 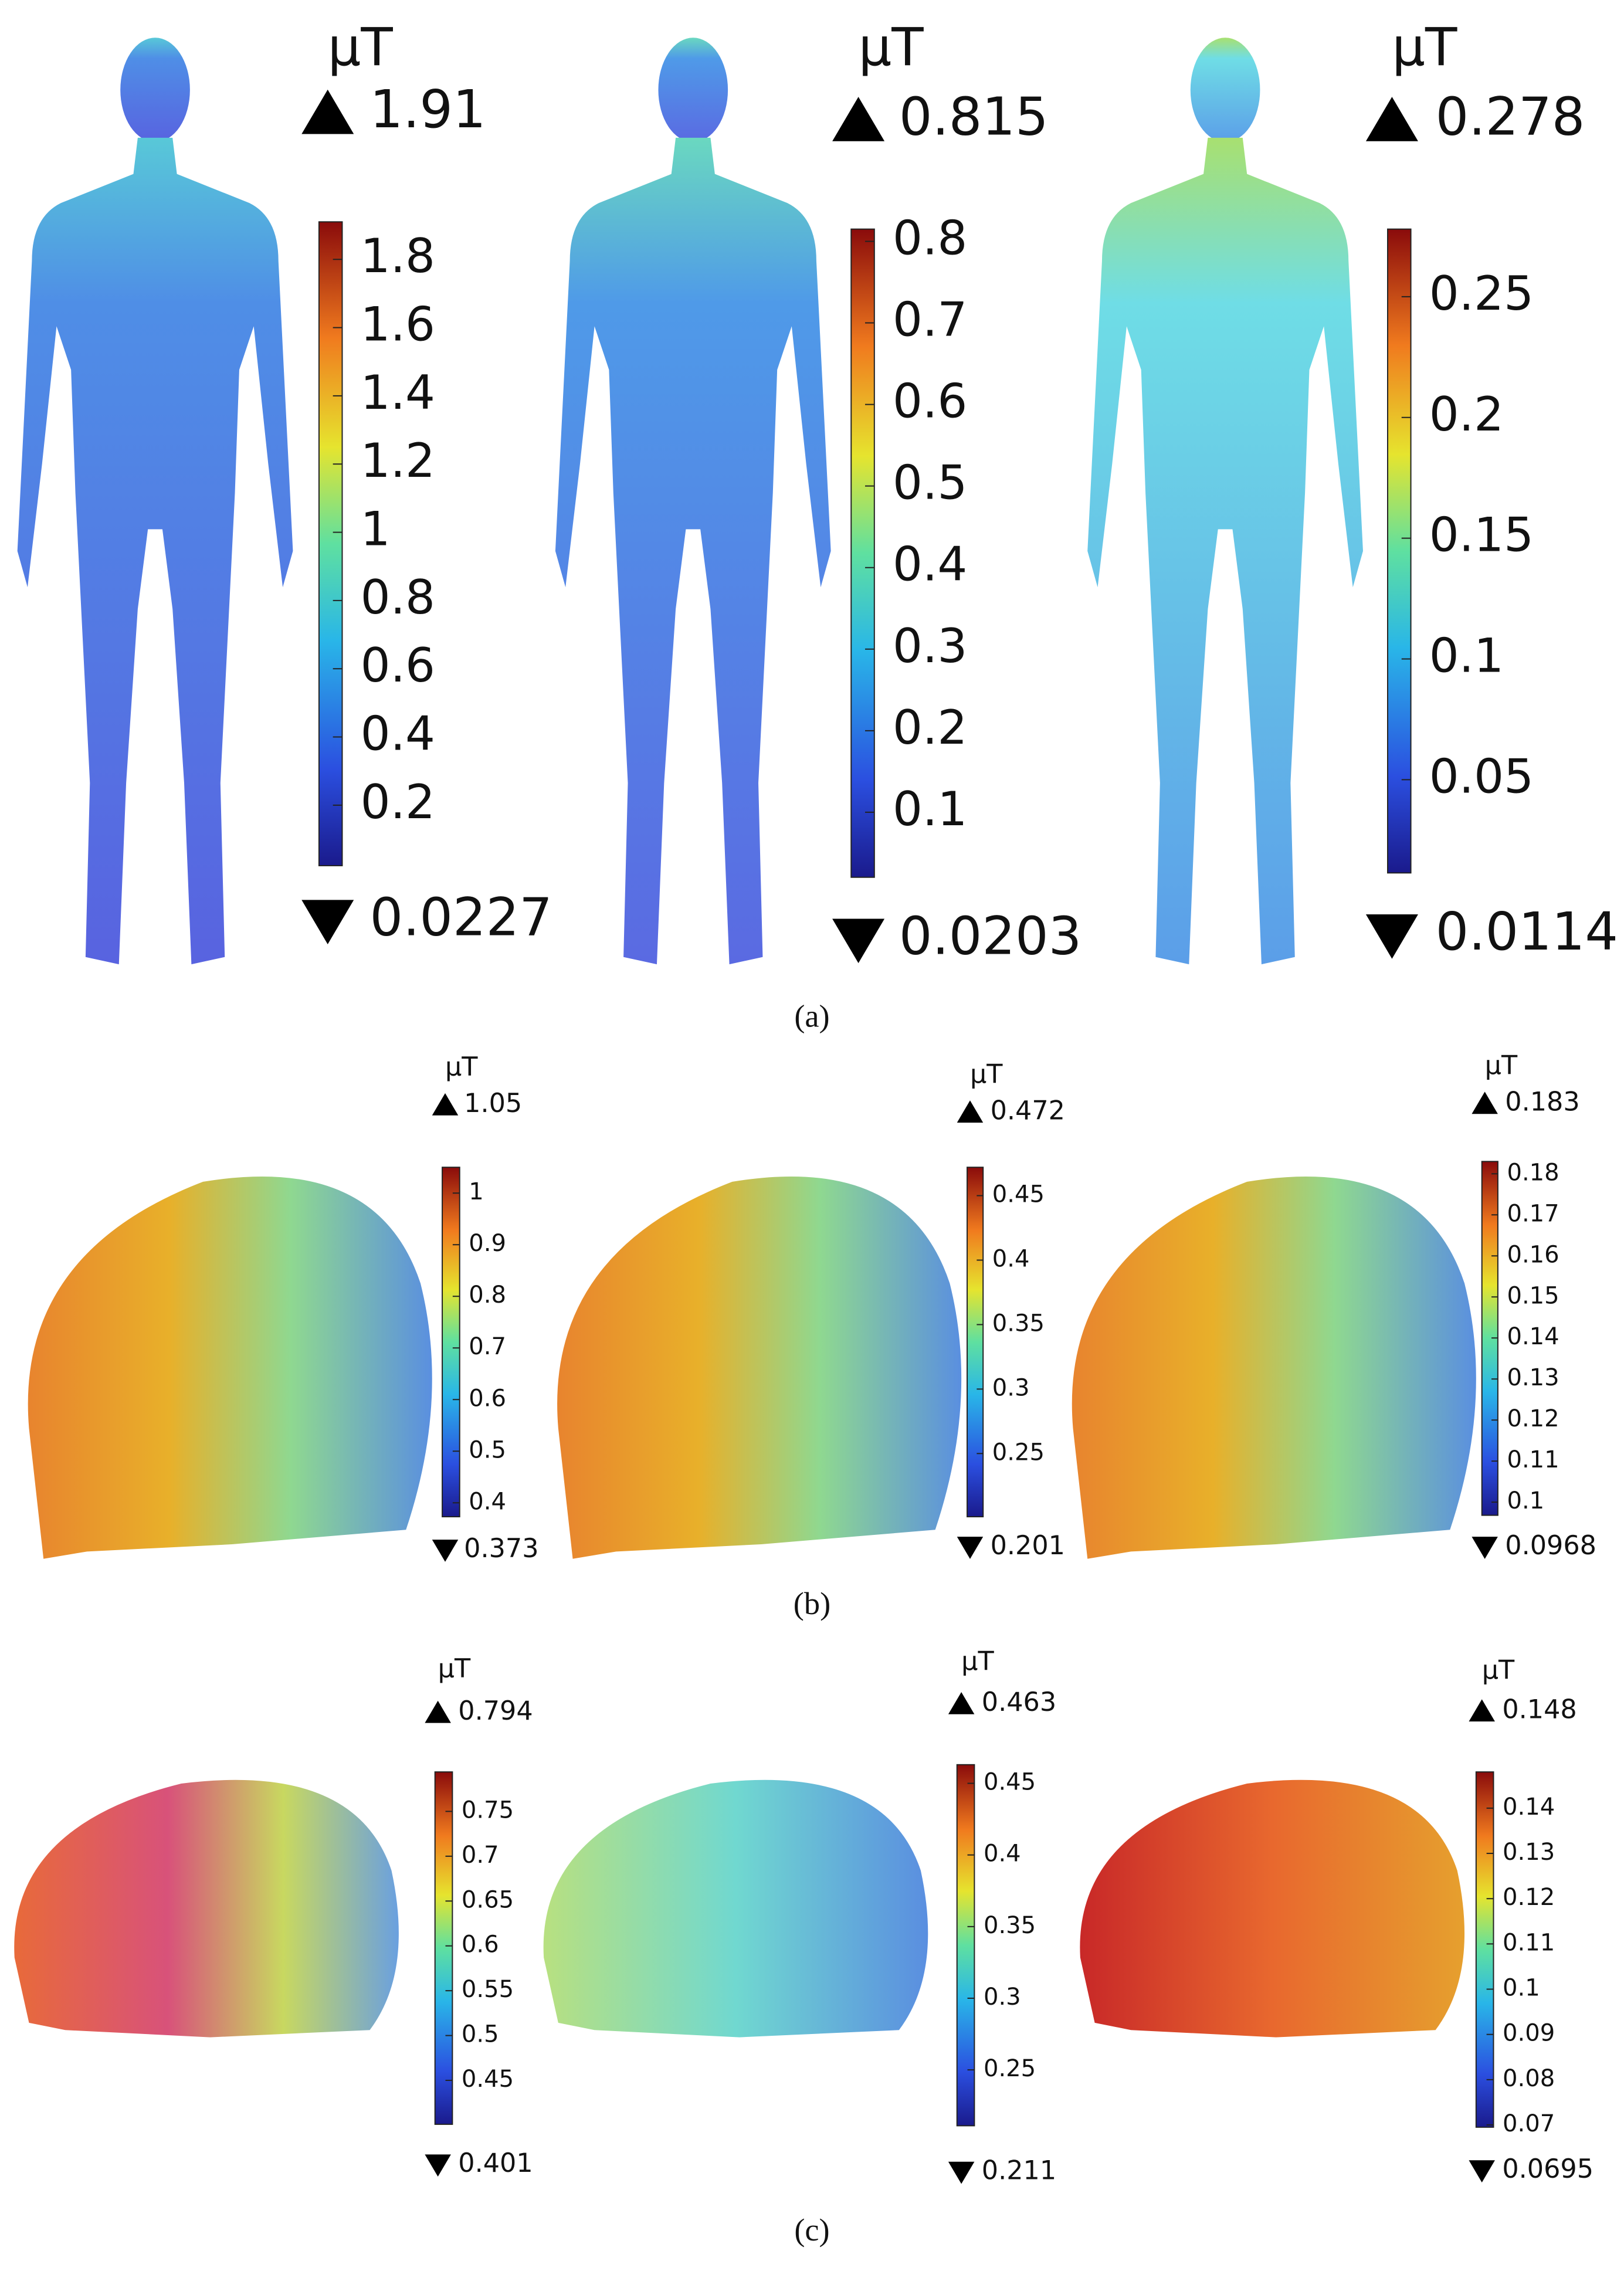 I want to click on colorbar-tick-label: 0.55, so click(x=488, y=1989).